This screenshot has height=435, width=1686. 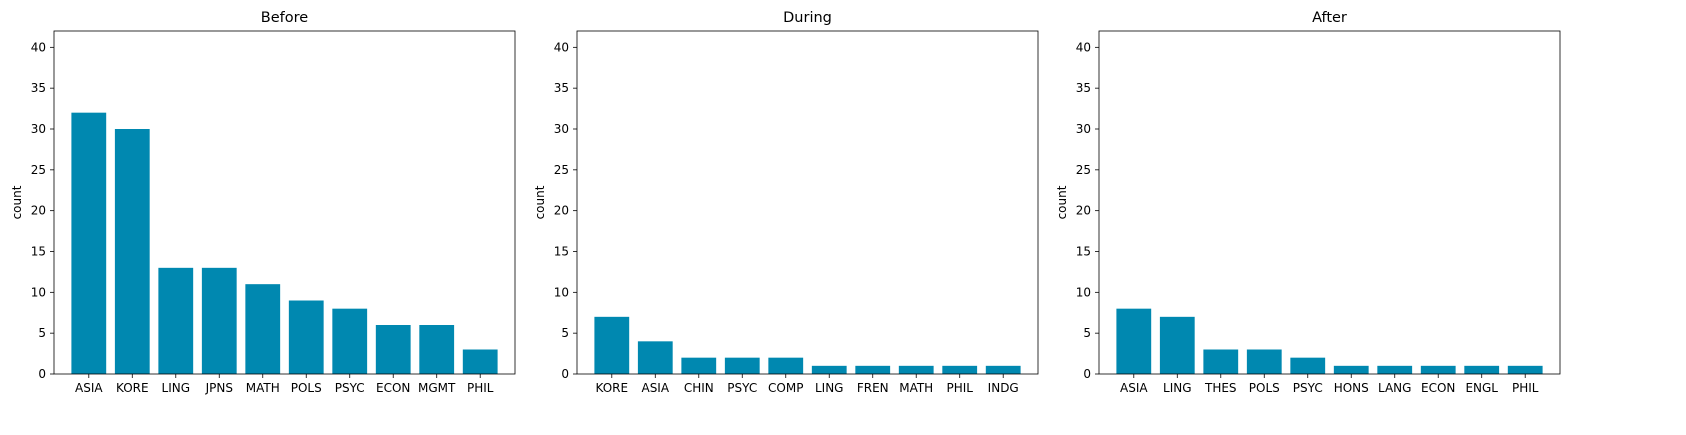 What do you see at coordinates (1003, 388) in the screenshot?
I see `x-tick-label: INDG` at bounding box center [1003, 388].